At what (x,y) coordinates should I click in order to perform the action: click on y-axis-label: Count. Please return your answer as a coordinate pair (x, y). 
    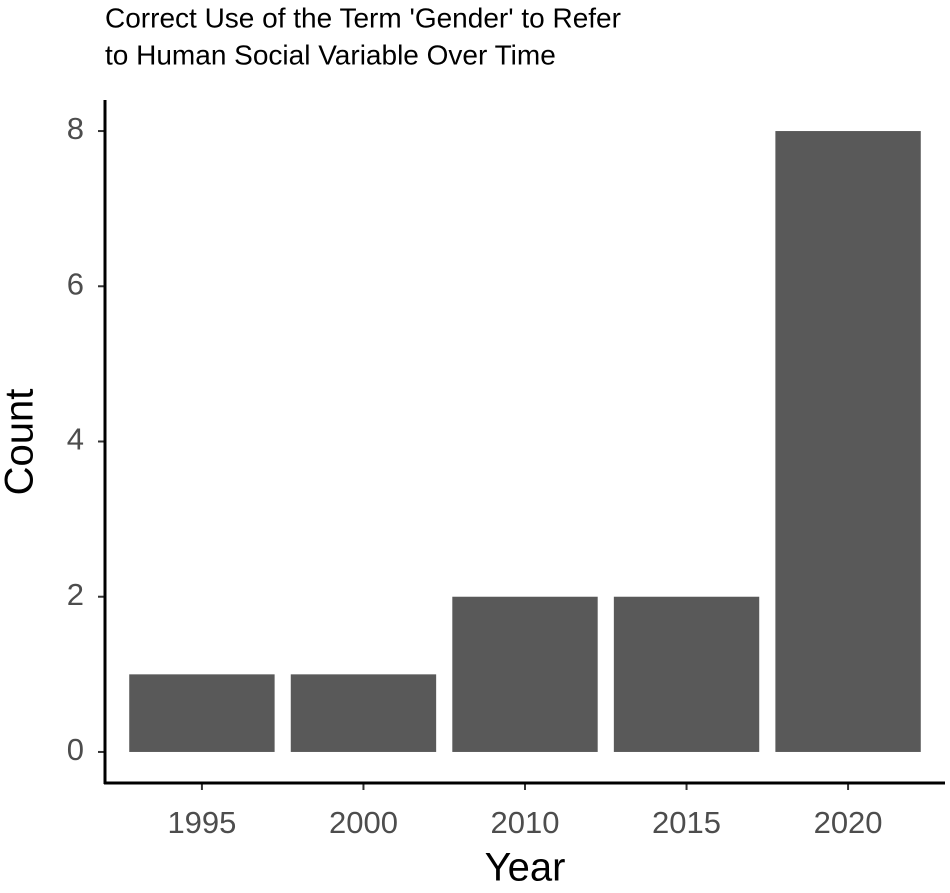
    Looking at the image, I should click on (21, 442).